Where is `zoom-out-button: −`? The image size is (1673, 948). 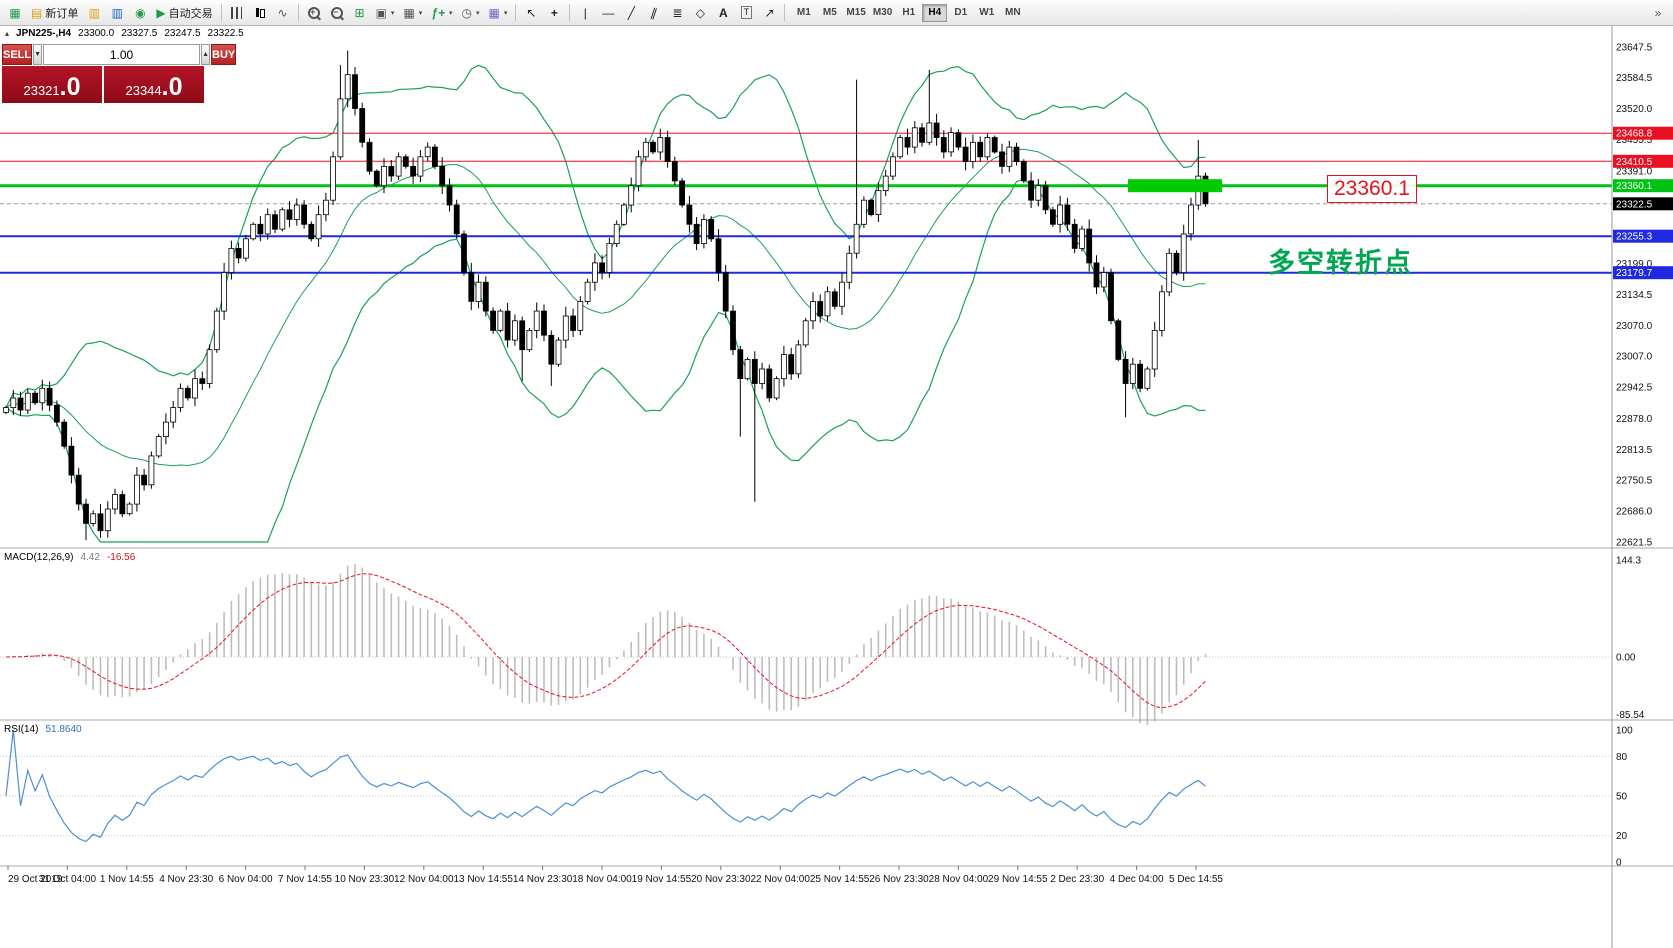 zoom-out-button: − is located at coordinates (337, 12).